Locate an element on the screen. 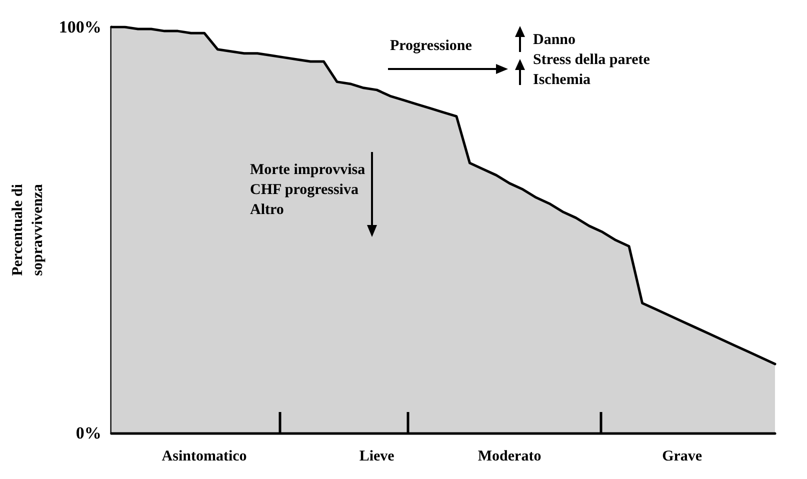 Image resolution: width=807 pixels, height=479 pixels. x-tick-label: Asintomatico is located at coordinates (204, 456).